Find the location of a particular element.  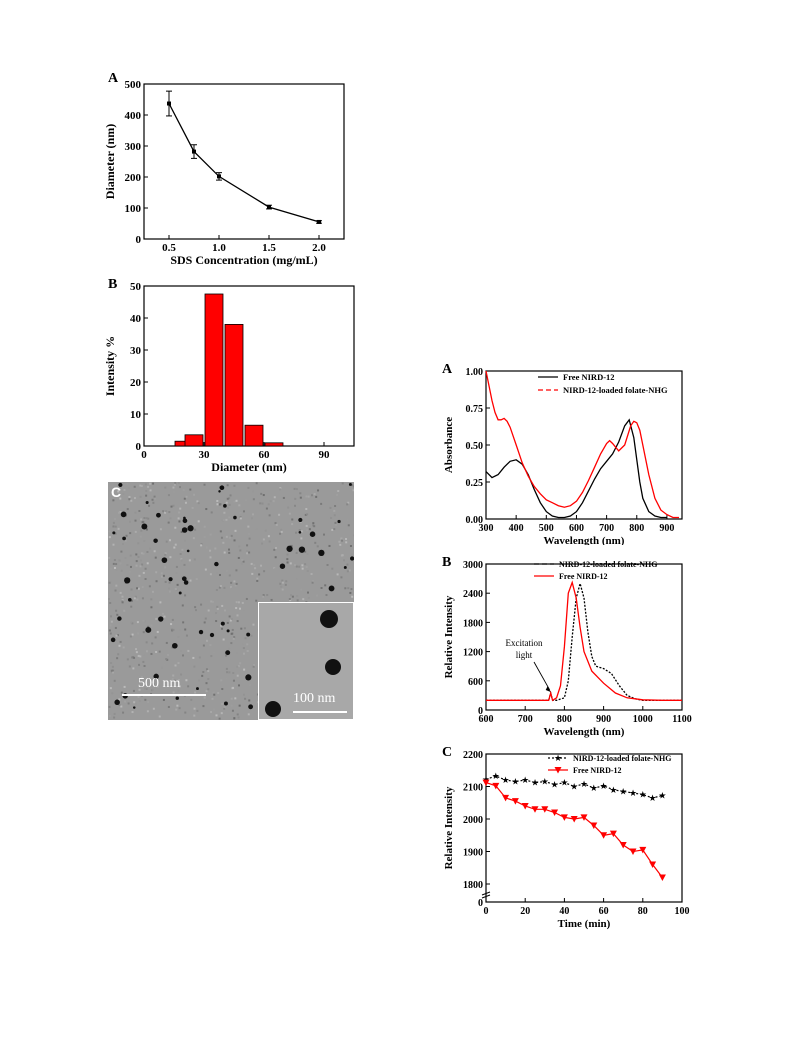

y-tick-label: 1800 is located at coordinates (473, 623).